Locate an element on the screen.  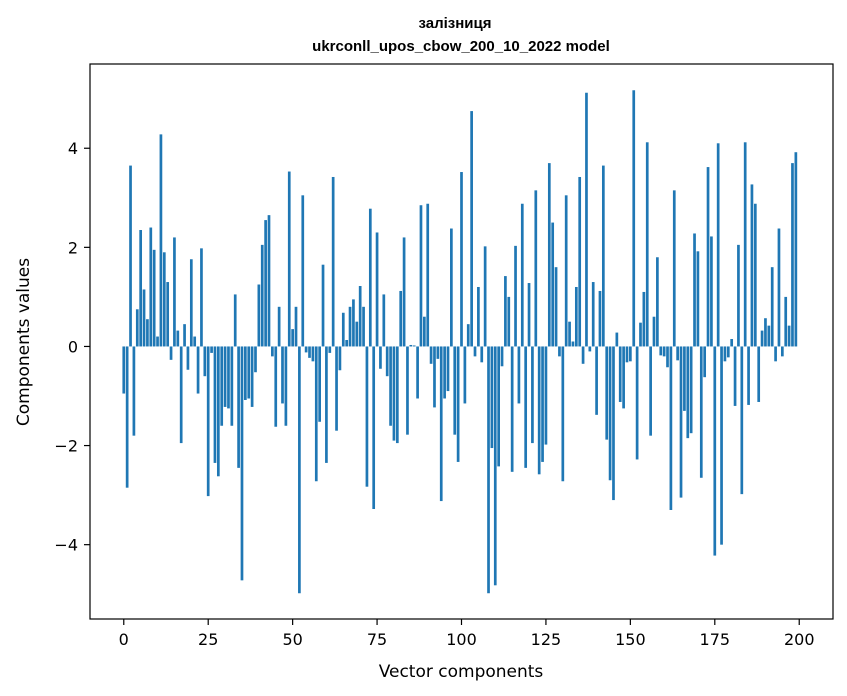
chart-title: залізниця is located at coordinates (454, 23).